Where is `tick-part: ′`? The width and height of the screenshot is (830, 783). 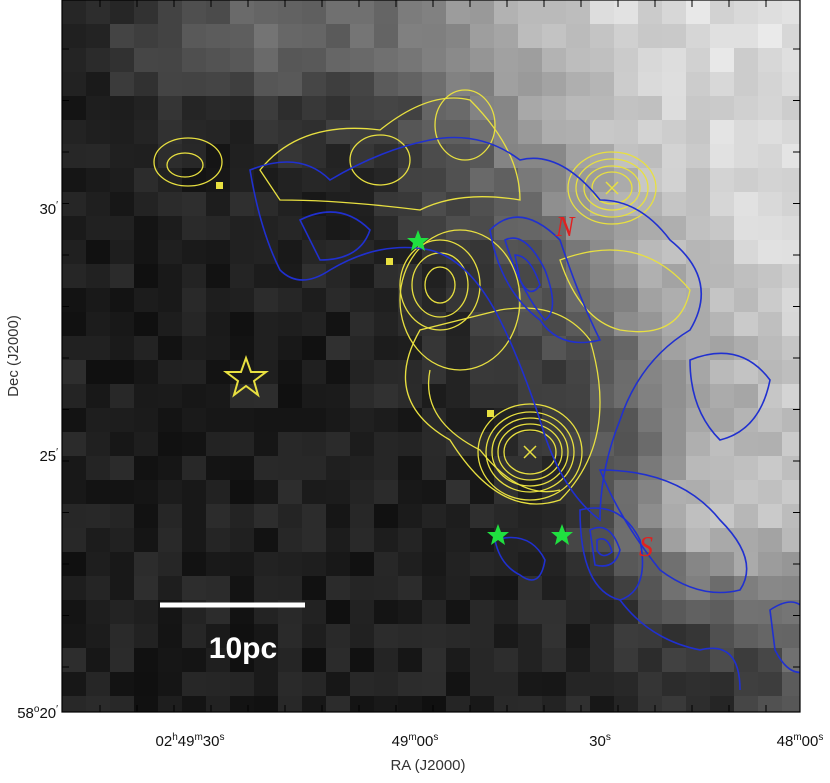
tick-part: ′ is located at coordinates (57, 205).